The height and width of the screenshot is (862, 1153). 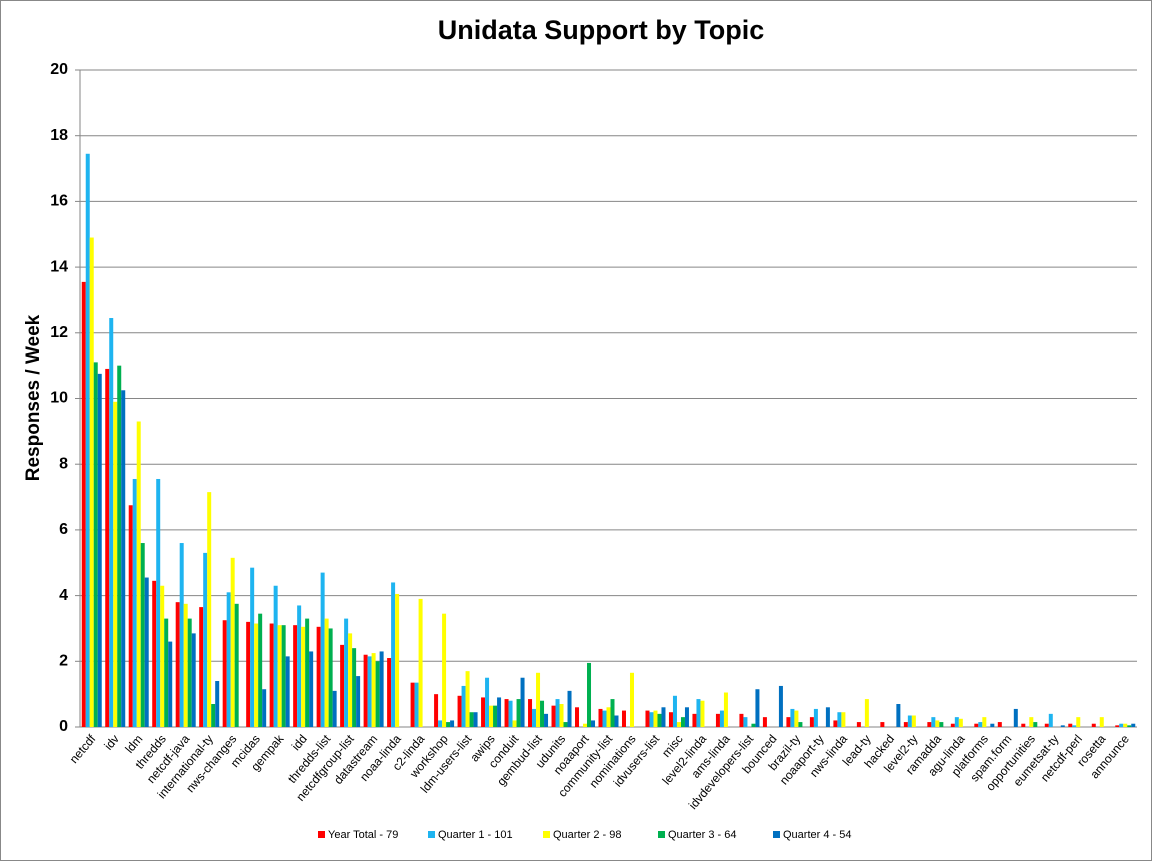 What do you see at coordinates (59, 201) in the screenshot?
I see `y-tick-label: 16` at bounding box center [59, 201].